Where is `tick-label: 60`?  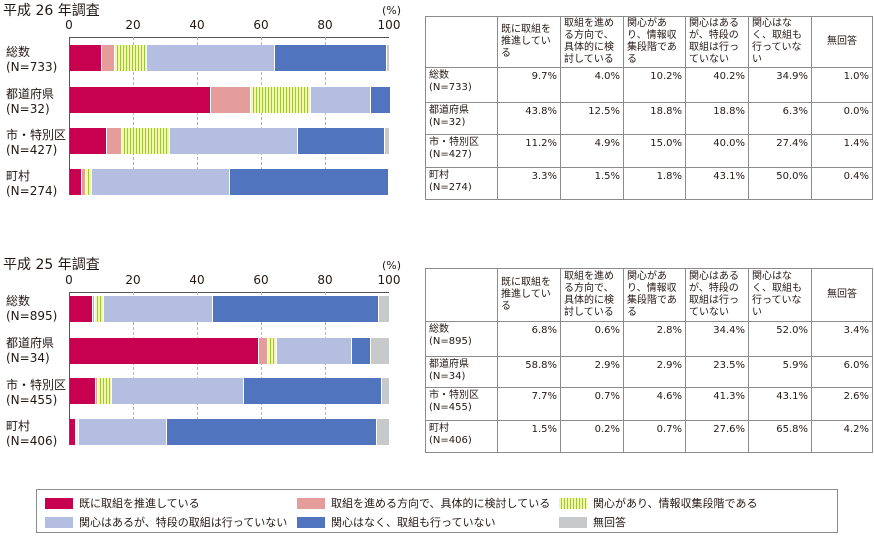 tick-label: 60 is located at coordinates (261, 280).